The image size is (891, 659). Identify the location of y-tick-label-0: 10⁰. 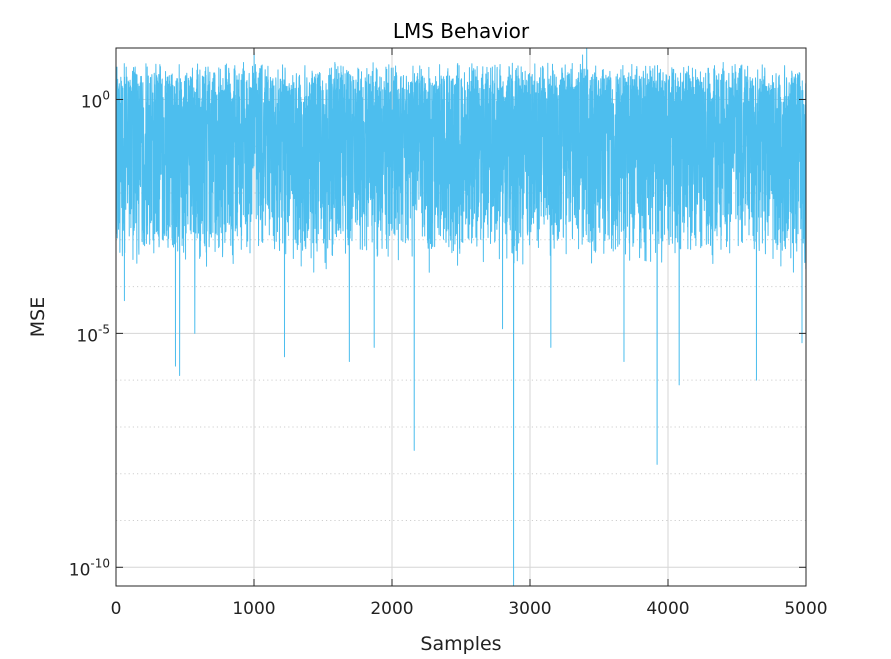
(95, 100).